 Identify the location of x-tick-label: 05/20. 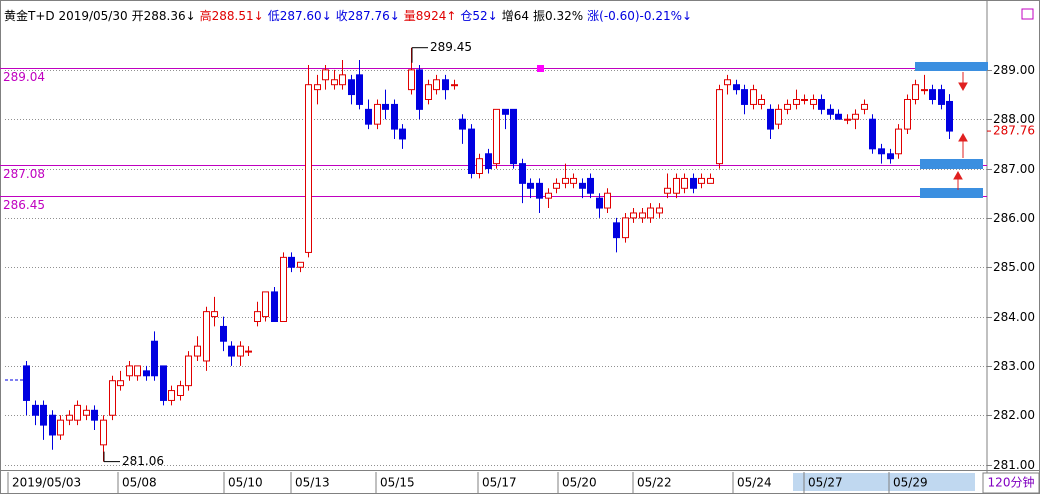
(579, 483).